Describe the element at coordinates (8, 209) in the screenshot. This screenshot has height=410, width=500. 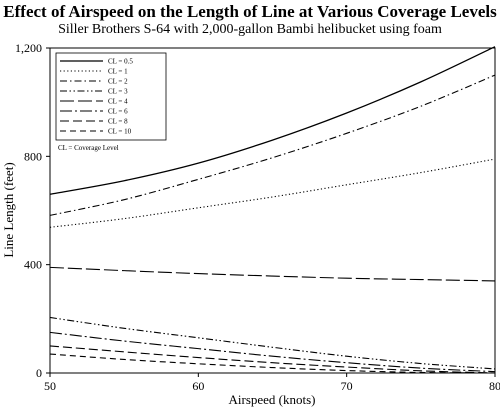
I see `y-axis-label: Line Length (feet)` at that location.